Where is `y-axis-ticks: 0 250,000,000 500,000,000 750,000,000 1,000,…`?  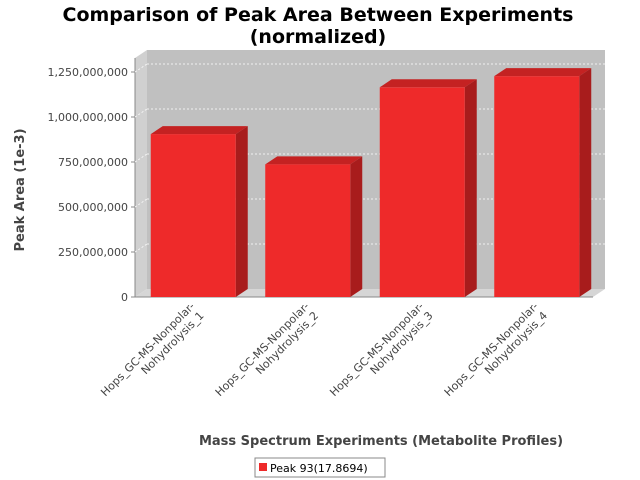 y-axis-ticks: 0 250,000,000 500,000,000 750,000,000 1,000,… is located at coordinates (91, 185).